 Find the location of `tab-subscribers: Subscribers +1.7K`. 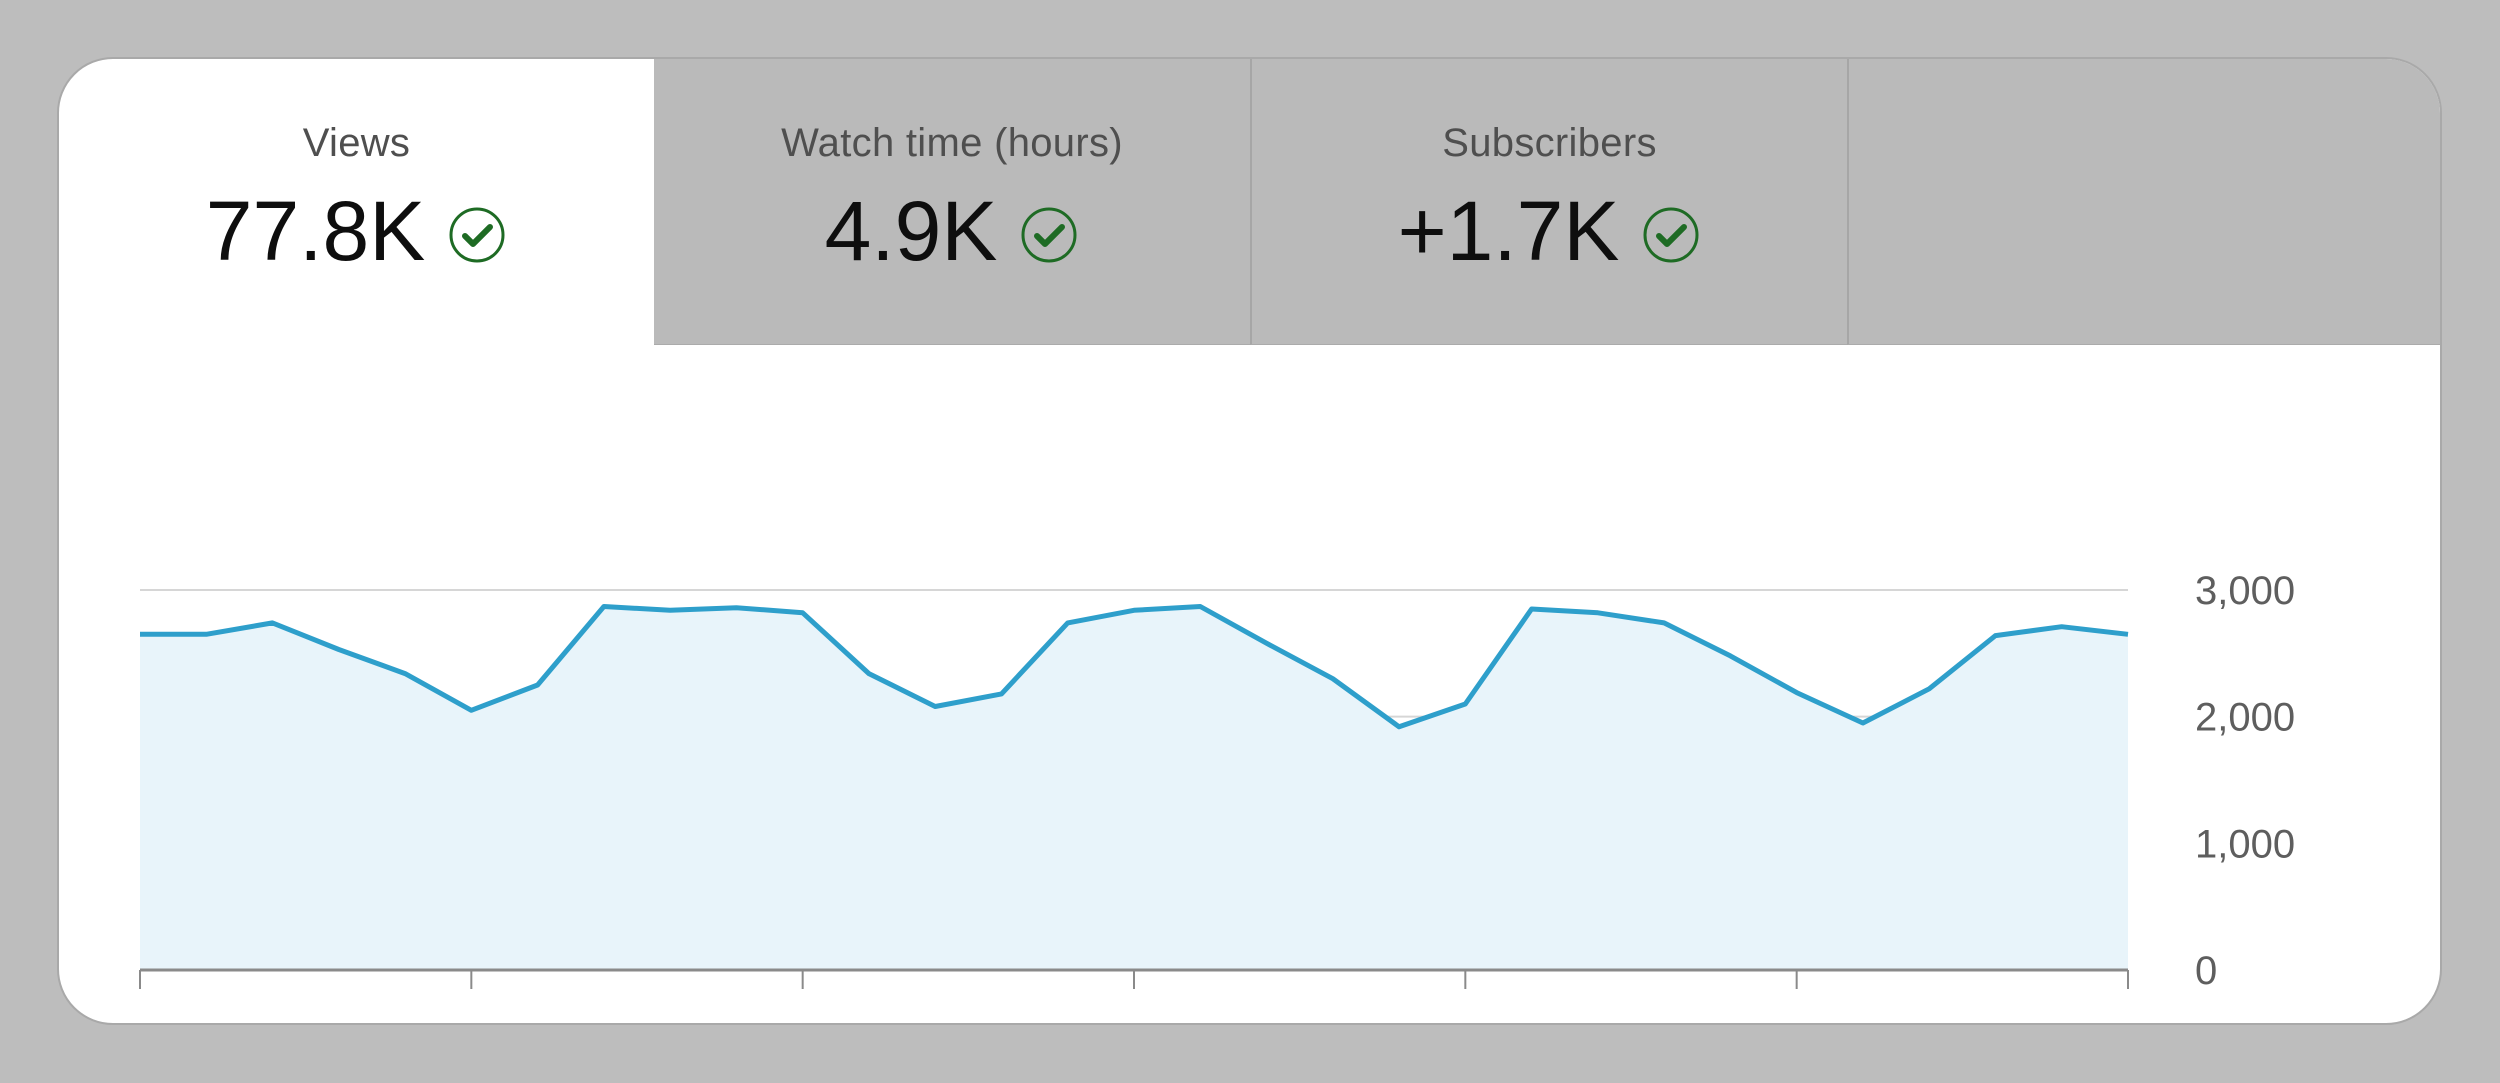

tab-subscribers: Subscribers +1.7K is located at coordinates (1548, 202).